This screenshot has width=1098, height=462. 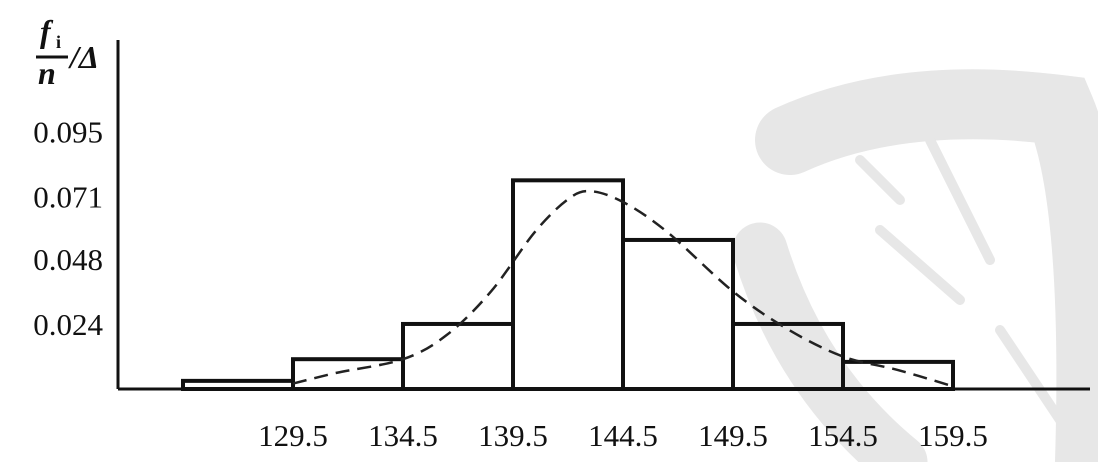 What do you see at coordinates (58, 42) in the screenshot?
I see `ylabel-subscript: i` at bounding box center [58, 42].